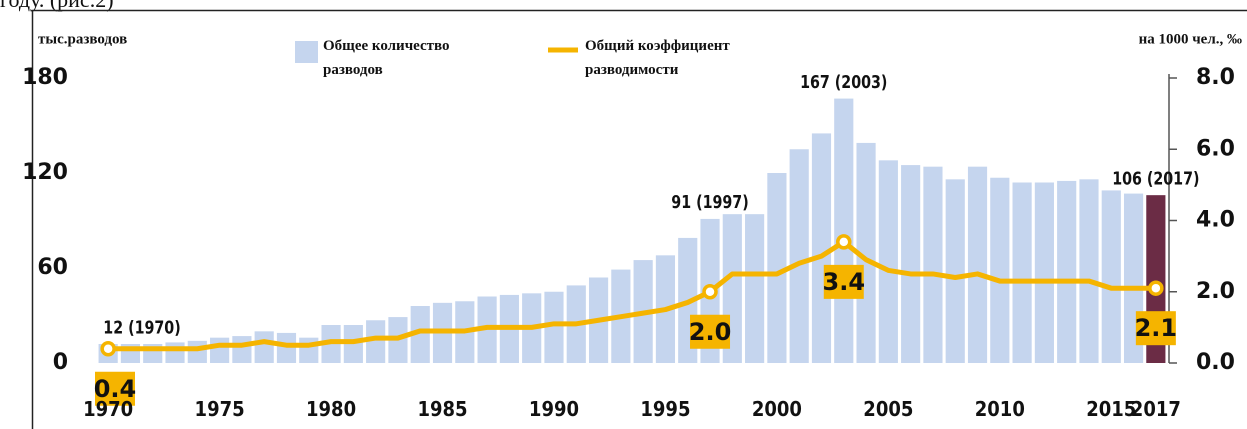 This screenshot has height=429, width=1247. I want to click on y-axis-label: тыс.разводов, so click(82, 39).